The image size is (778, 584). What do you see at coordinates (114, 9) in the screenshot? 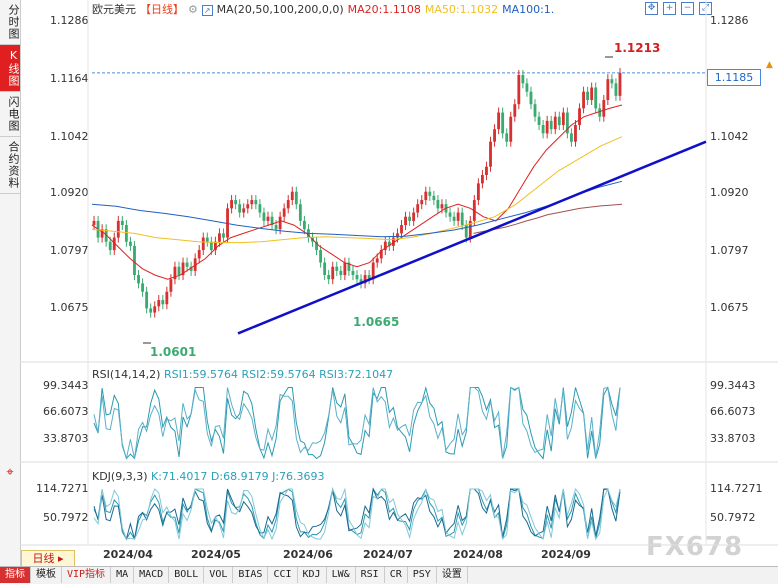
I see `symbol-name: 欧元美元` at bounding box center [114, 9].